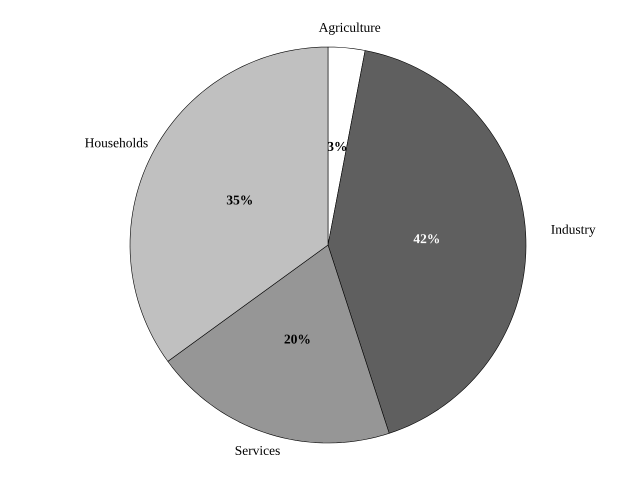 This screenshot has height=485, width=621. I want to click on data-label: 35%, so click(239, 200).